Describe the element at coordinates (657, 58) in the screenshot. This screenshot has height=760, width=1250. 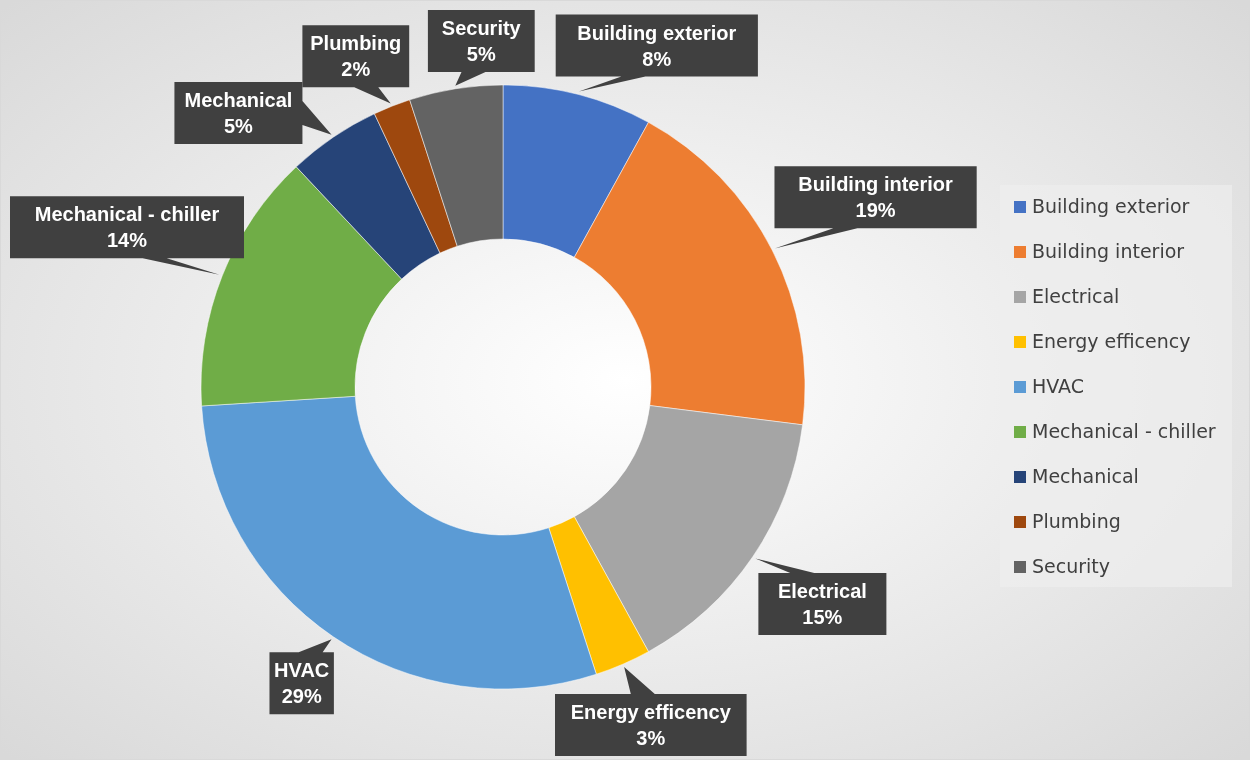
I see `data-label: 8%` at that location.